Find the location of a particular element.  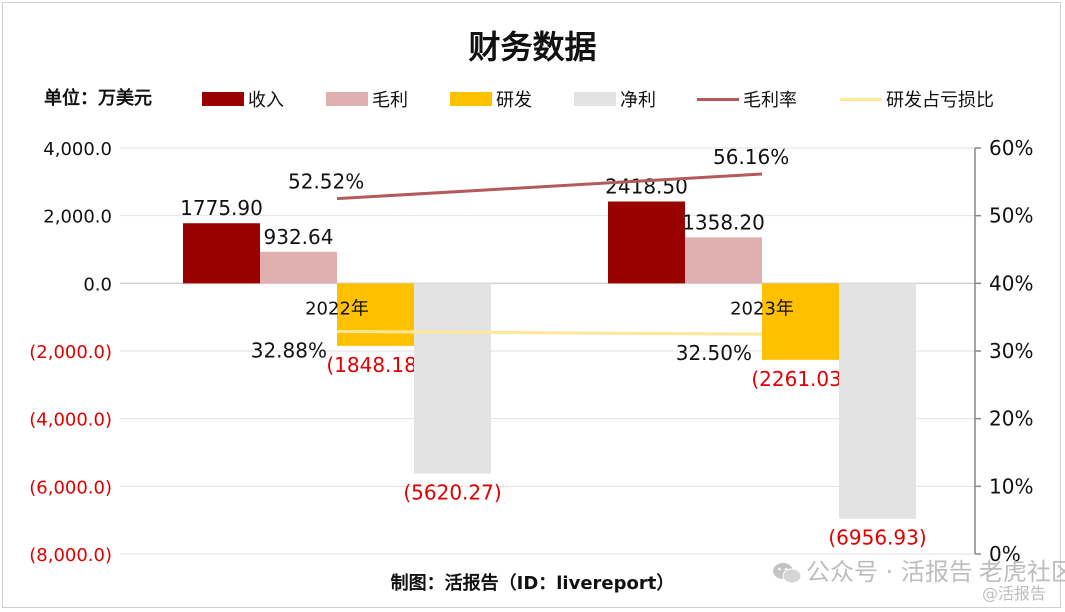

data-label-2-0: (1848.18) is located at coordinates (375, 365).